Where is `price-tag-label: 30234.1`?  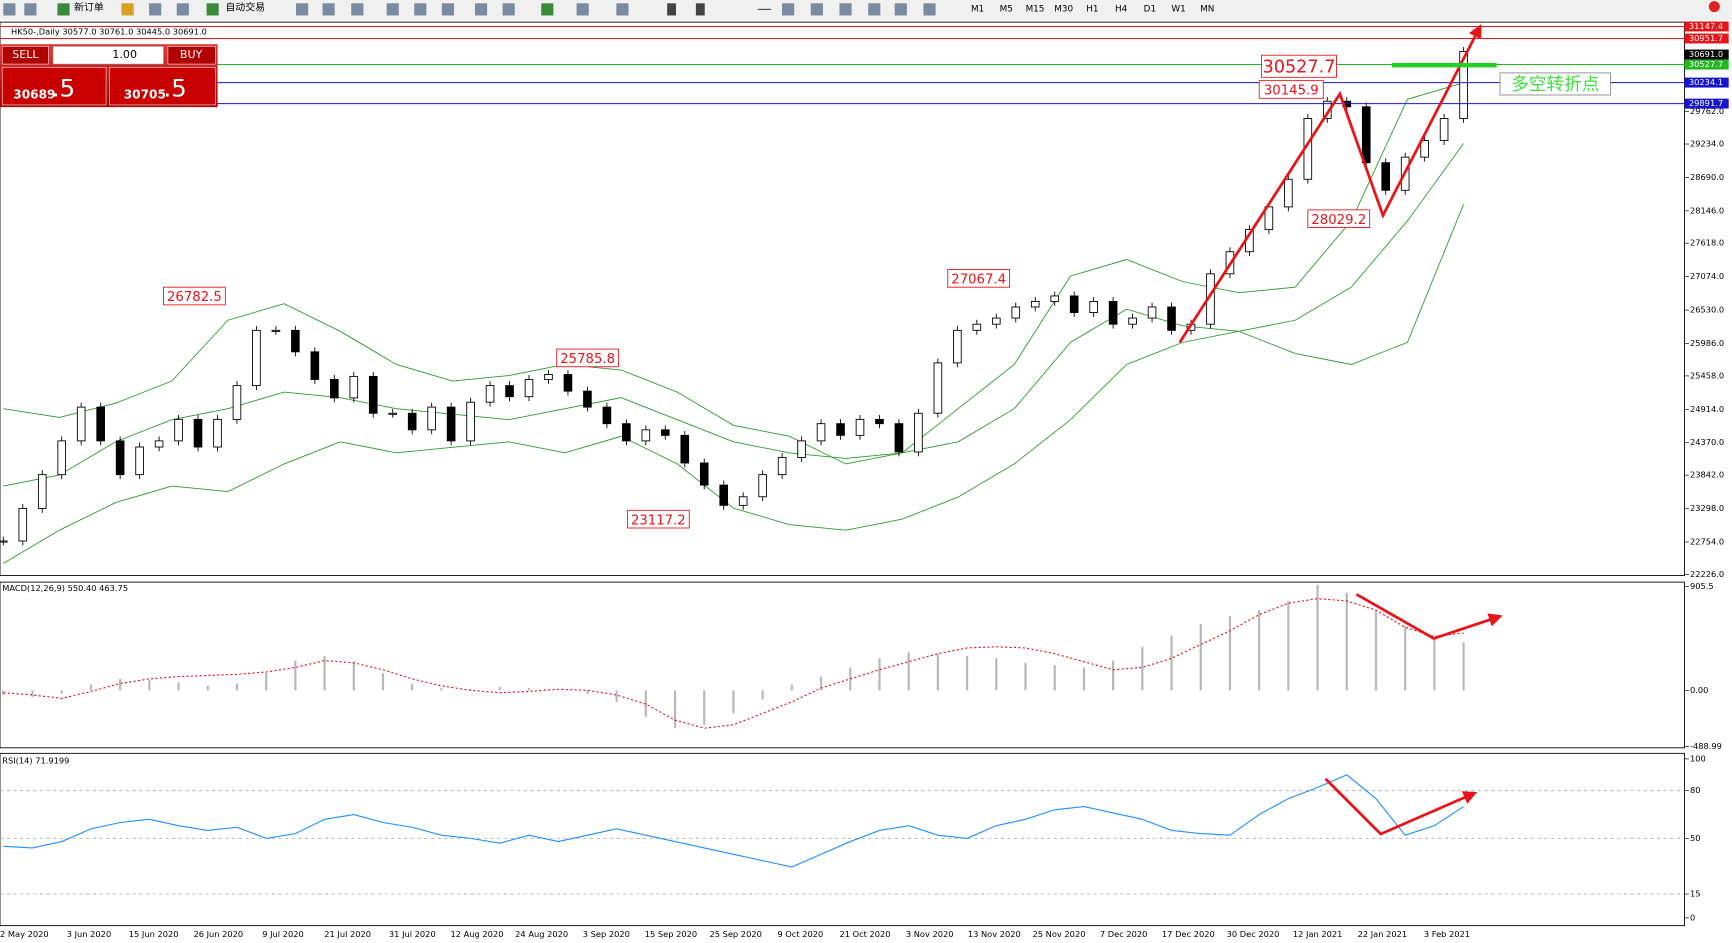 price-tag-label: 30234.1 is located at coordinates (1706, 82).